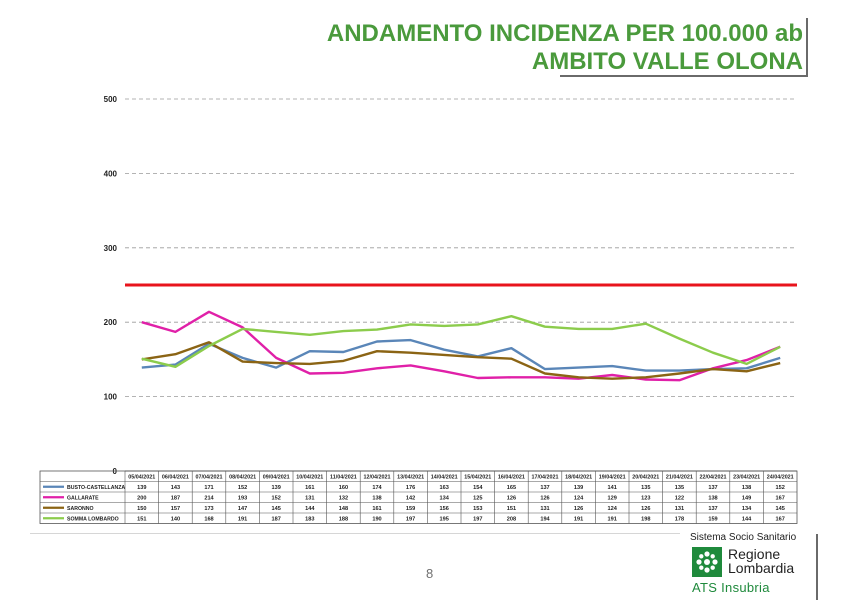 The height and width of the screenshot is (602, 861). What do you see at coordinates (679, 519) in the screenshot?
I see `data-label: 178` at bounding box center [679, 519].